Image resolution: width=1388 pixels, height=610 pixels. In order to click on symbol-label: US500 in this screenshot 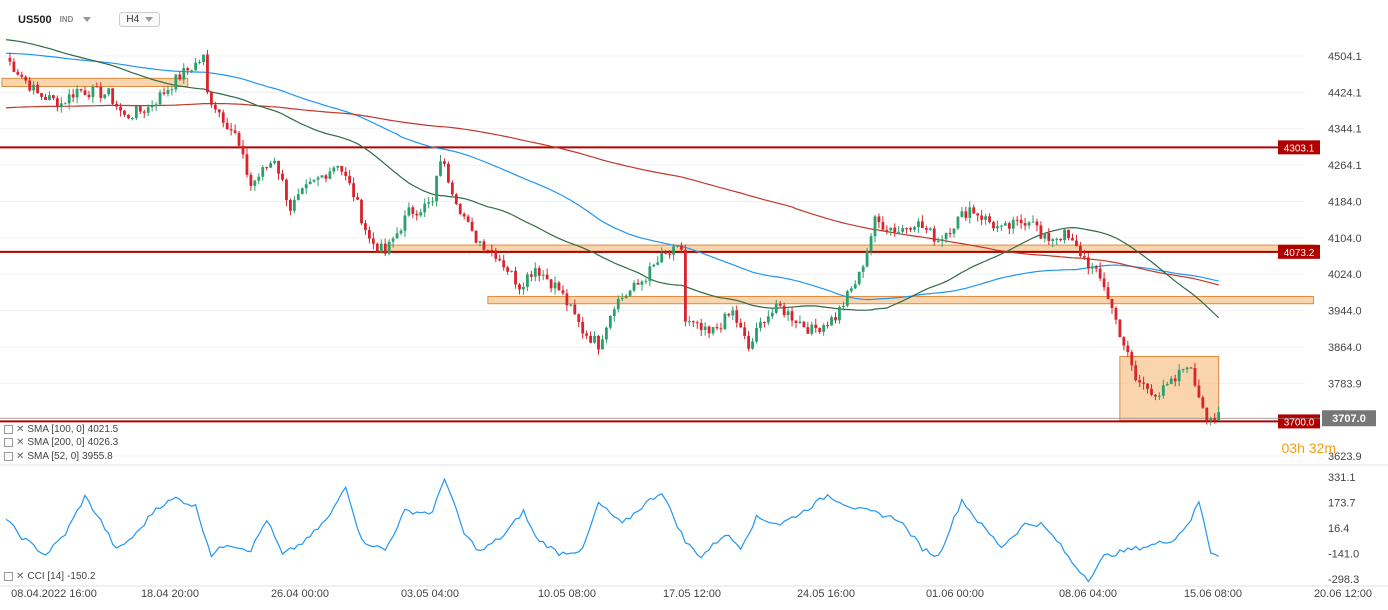, I will do `click(35, 19)`.